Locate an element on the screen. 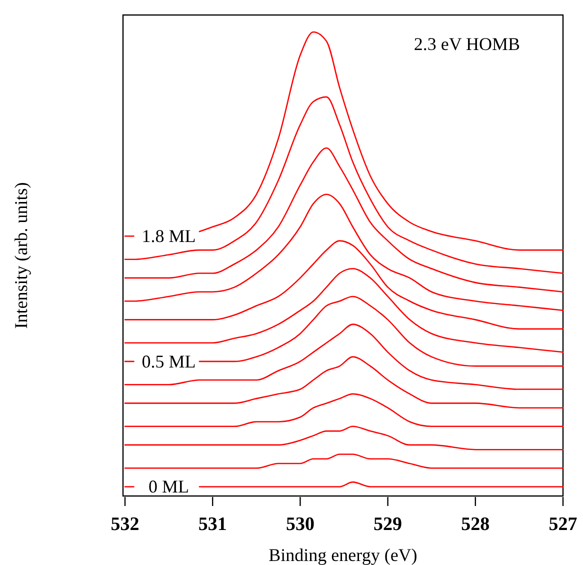 This screenshot has height=565, width=583. y-axis-title: Intensity (arb. units) is located at coordinates (21, 255).